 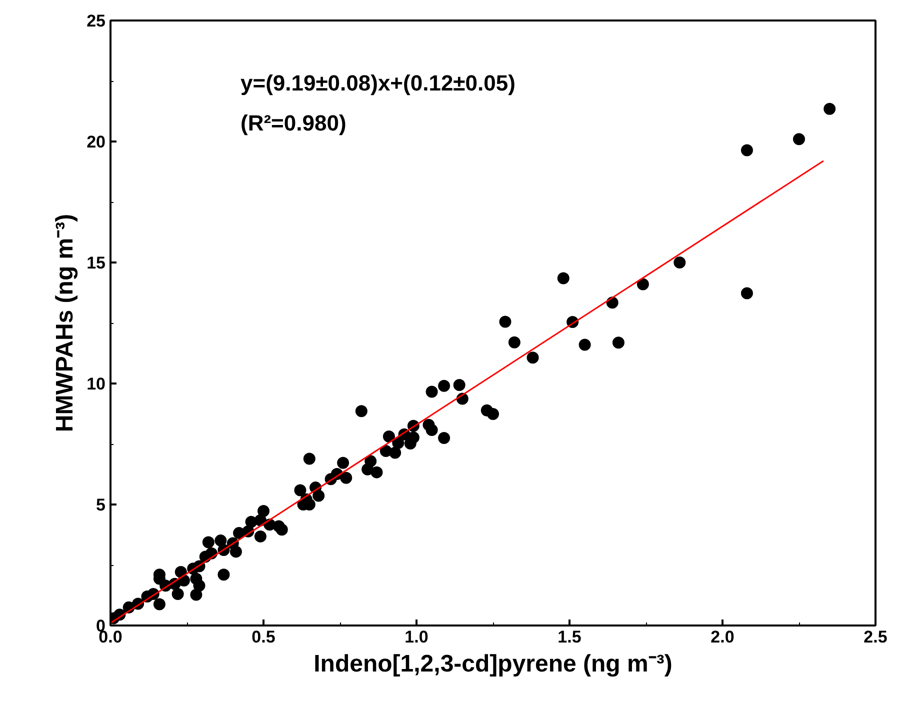 What do you see at coordinates (96, 142) in the screenshot?
I see `y-tick-label: 20` at bounding box center [96, 142].